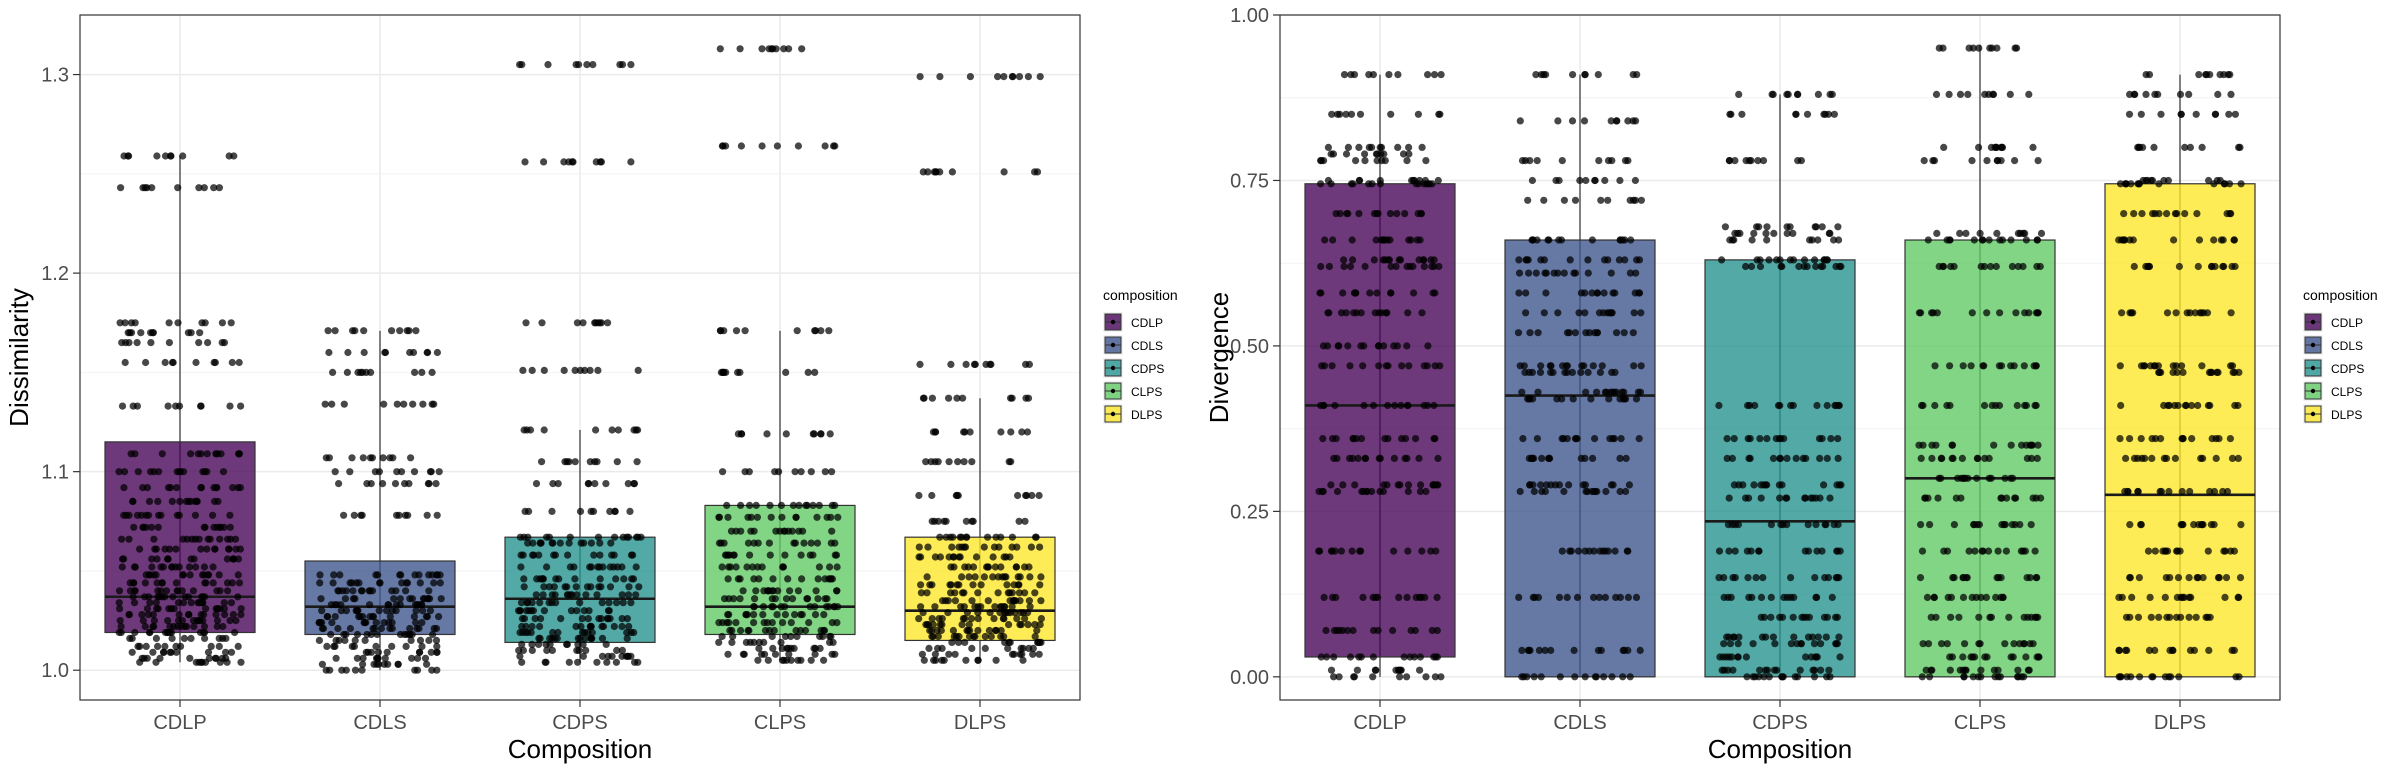 The image size is (2400, 768). Describe the element at coordinates (1980, 362) in the screenshot. I see `box-clps` at that location.